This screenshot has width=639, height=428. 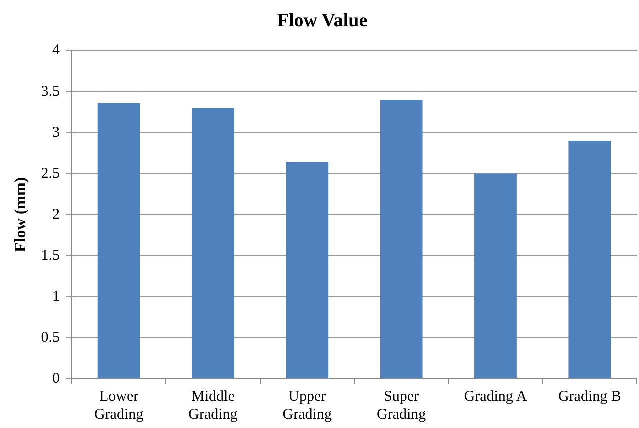 What do you see at coordinates (401, 405) in the screenshot?
I see `x-tick-label: Super Grading` at bounding box center [401, 405].